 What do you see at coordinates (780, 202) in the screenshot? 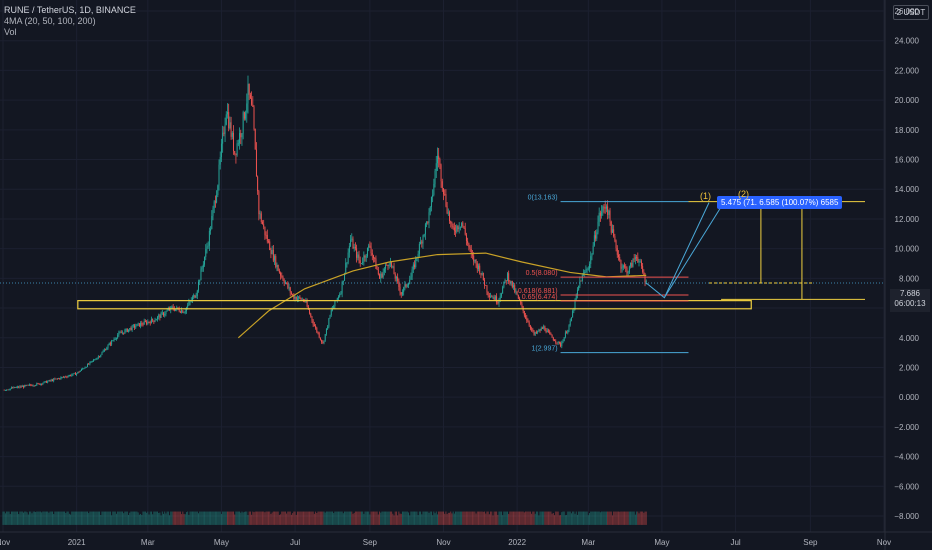
I see `measure-label: 5.475 (71. 6.585 (100.07%) 6585` at bounding box center [780, 202].